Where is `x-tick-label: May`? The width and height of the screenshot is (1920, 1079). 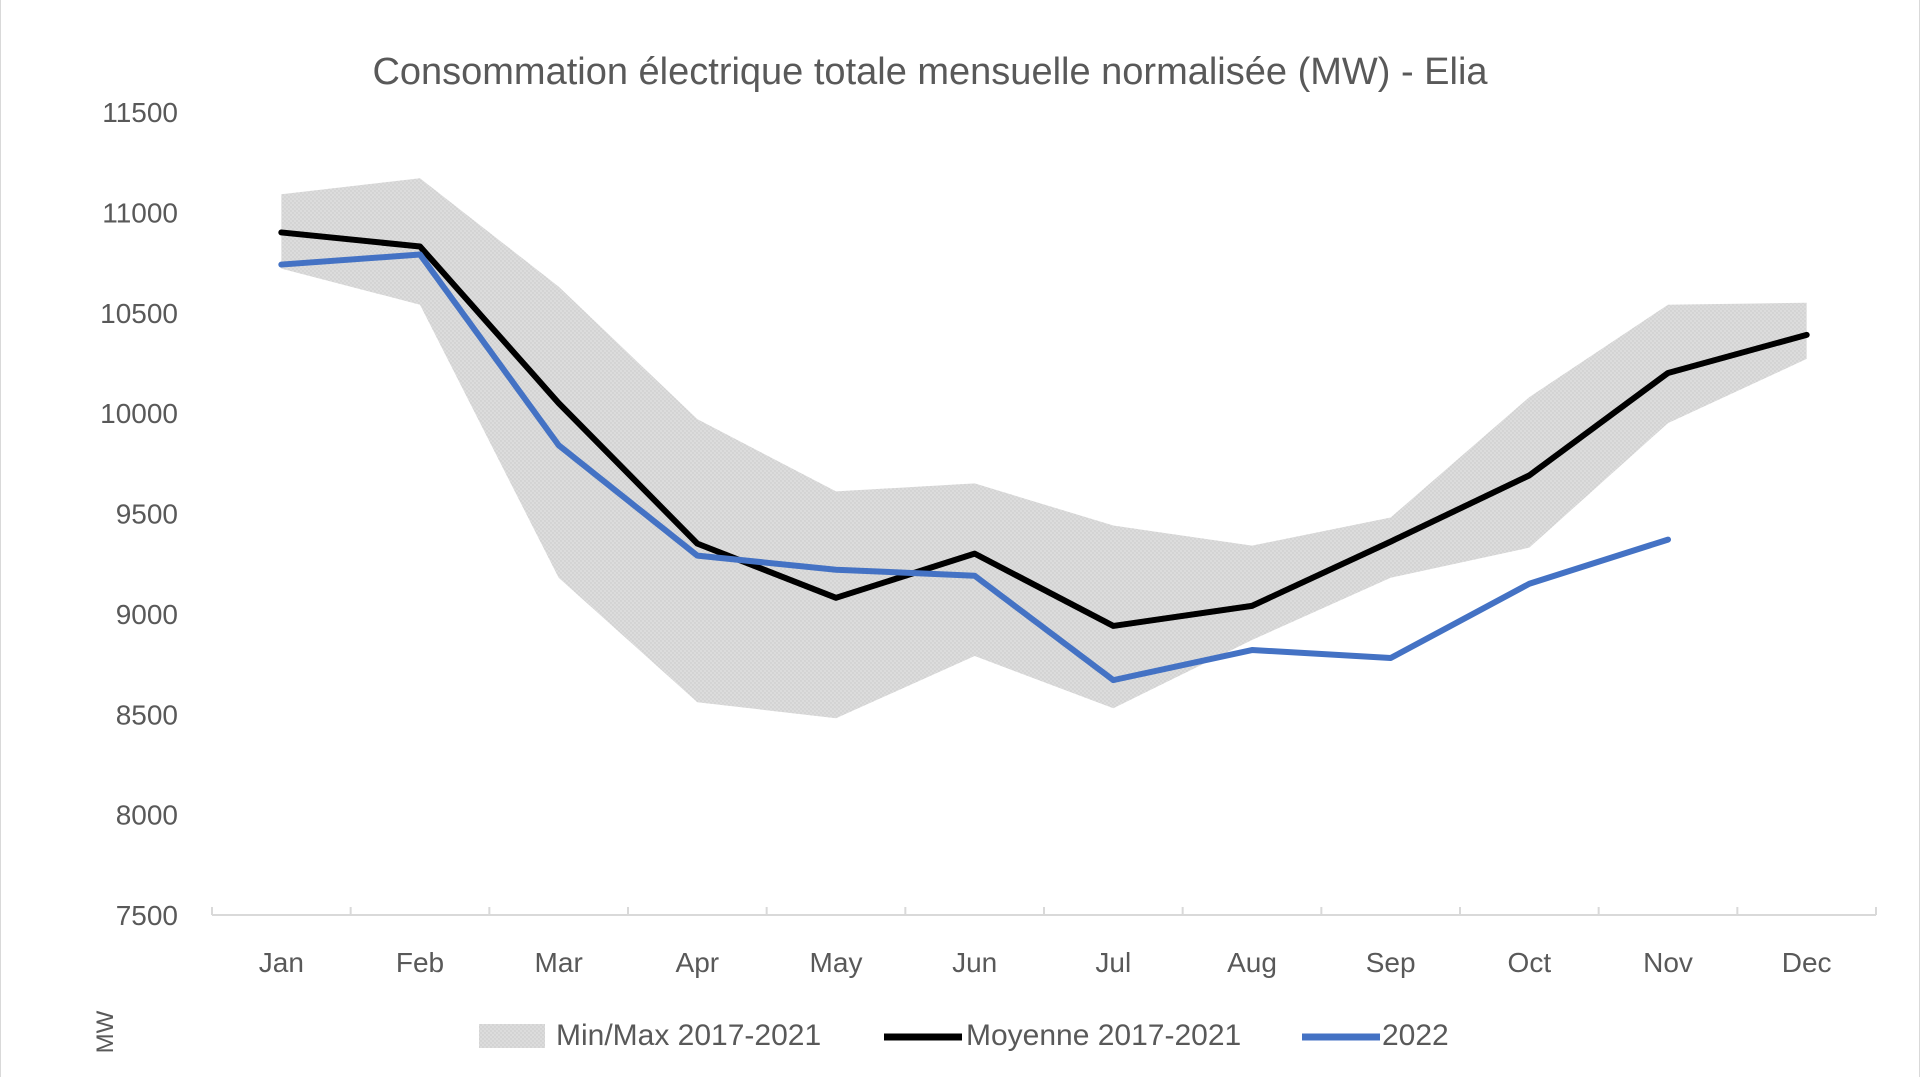
x-tick-label: May is located at coordinates (836, 962).